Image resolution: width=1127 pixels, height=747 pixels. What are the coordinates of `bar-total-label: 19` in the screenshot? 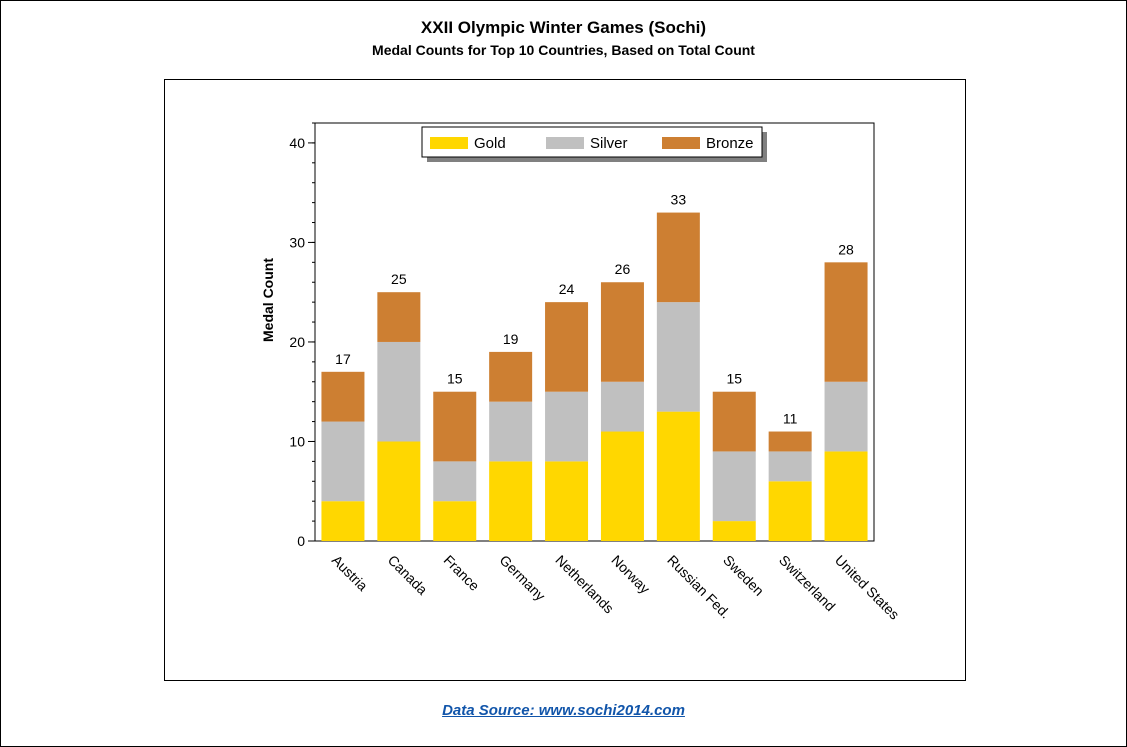 It's located at (511, 339).